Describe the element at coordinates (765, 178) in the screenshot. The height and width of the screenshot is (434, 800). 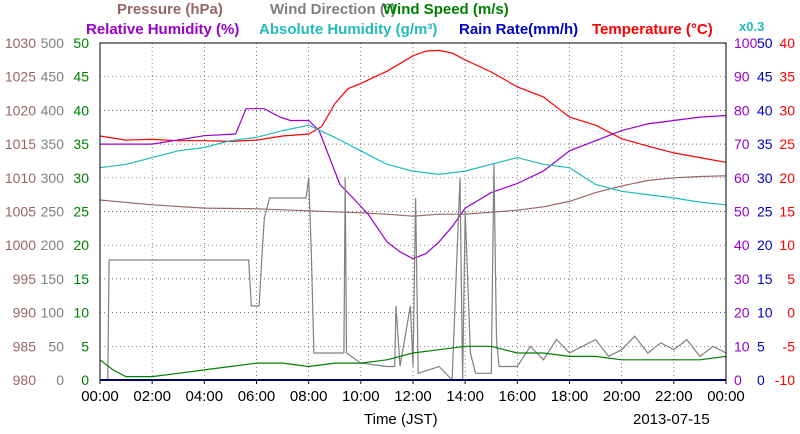
I see `rain-rate-tick-label: 30` at that location.